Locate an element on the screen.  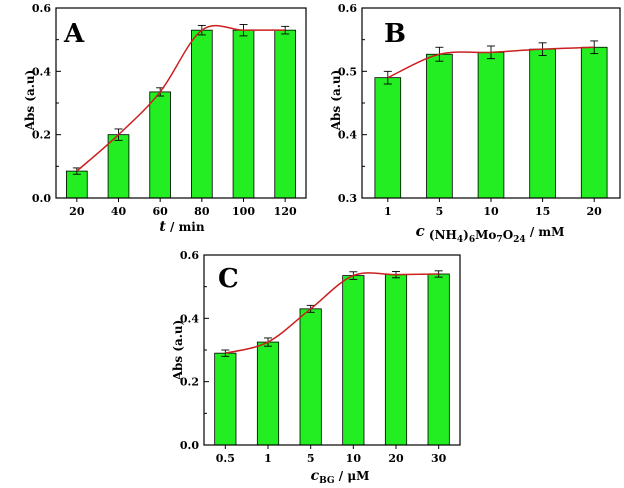
x-tick-label-b-3: 15 is located at coordinates (542, 211).